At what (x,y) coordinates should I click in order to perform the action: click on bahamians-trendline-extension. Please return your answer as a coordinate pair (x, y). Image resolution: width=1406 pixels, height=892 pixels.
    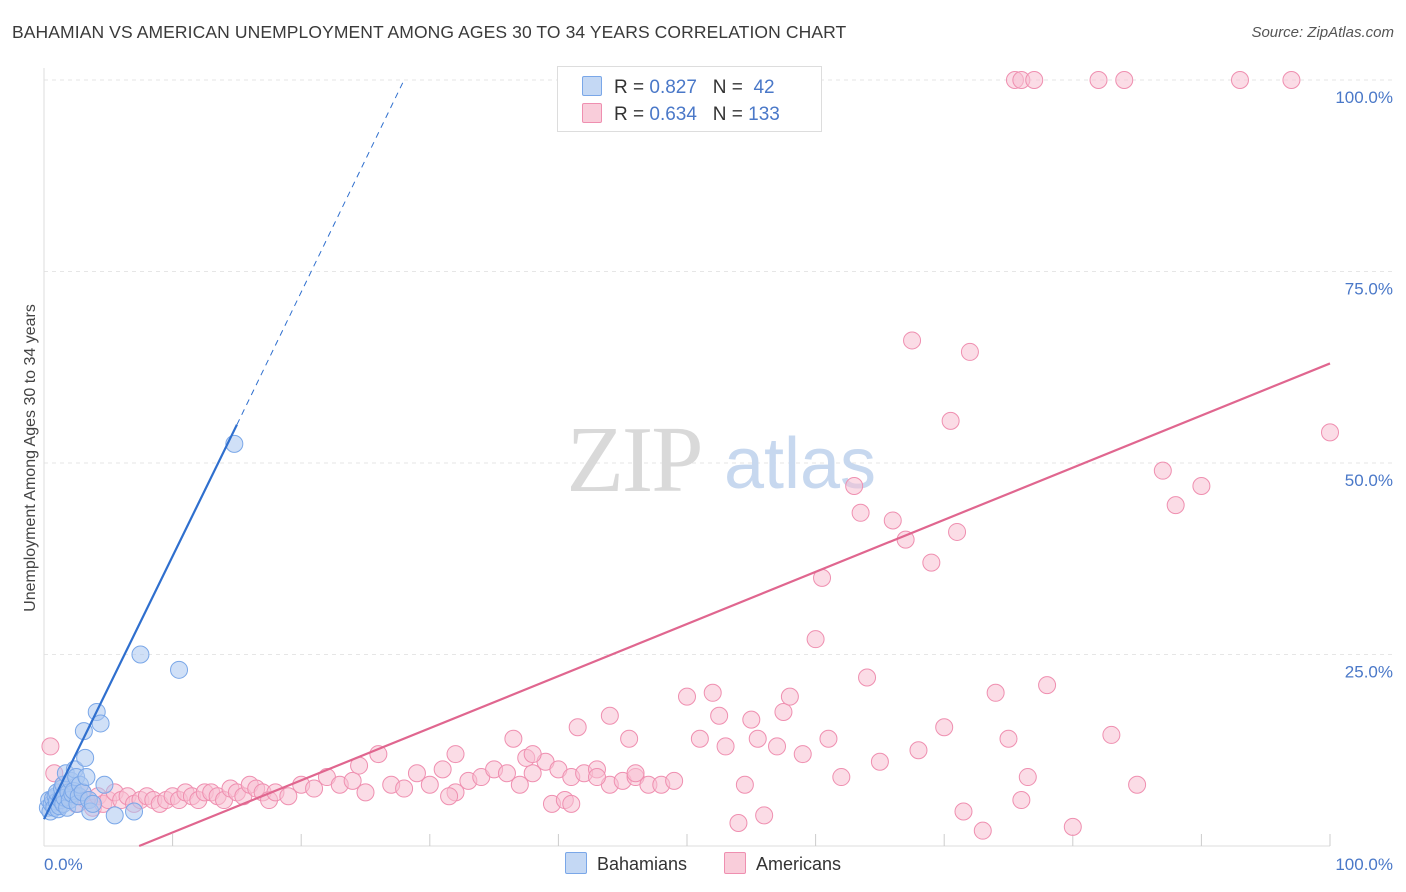
    Looking at the image, I should click on (320, 252).